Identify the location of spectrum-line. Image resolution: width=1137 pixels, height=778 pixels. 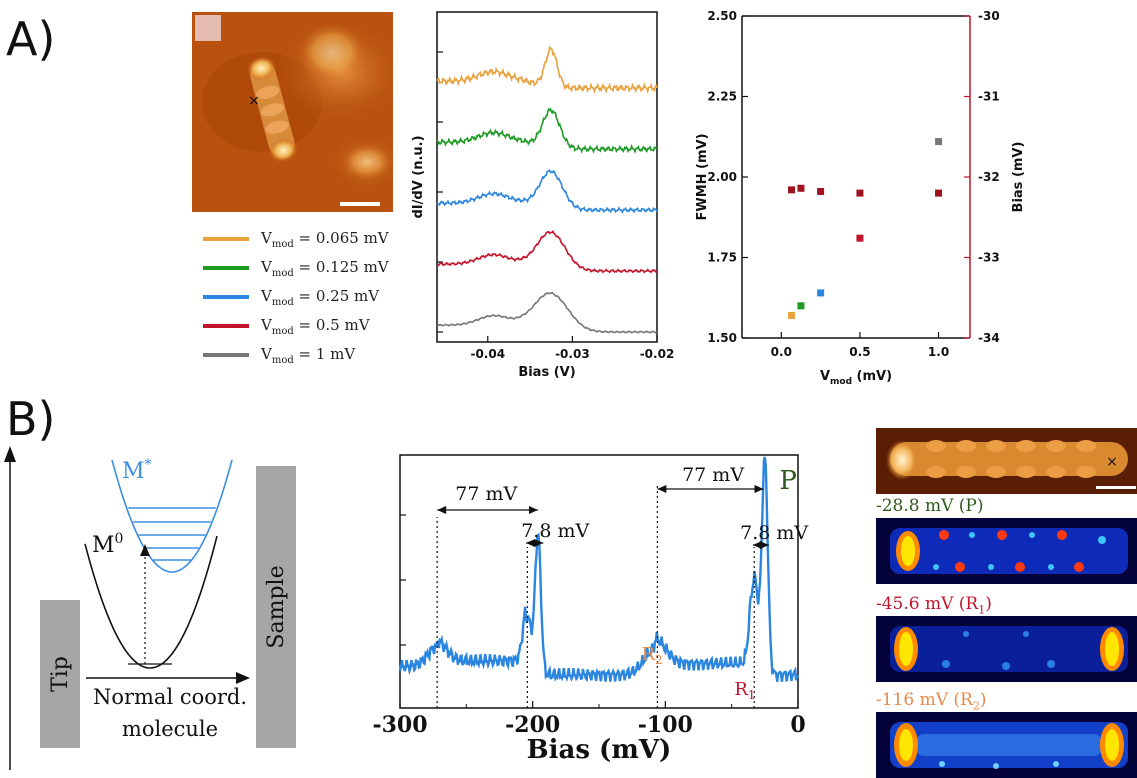
(599, 569).